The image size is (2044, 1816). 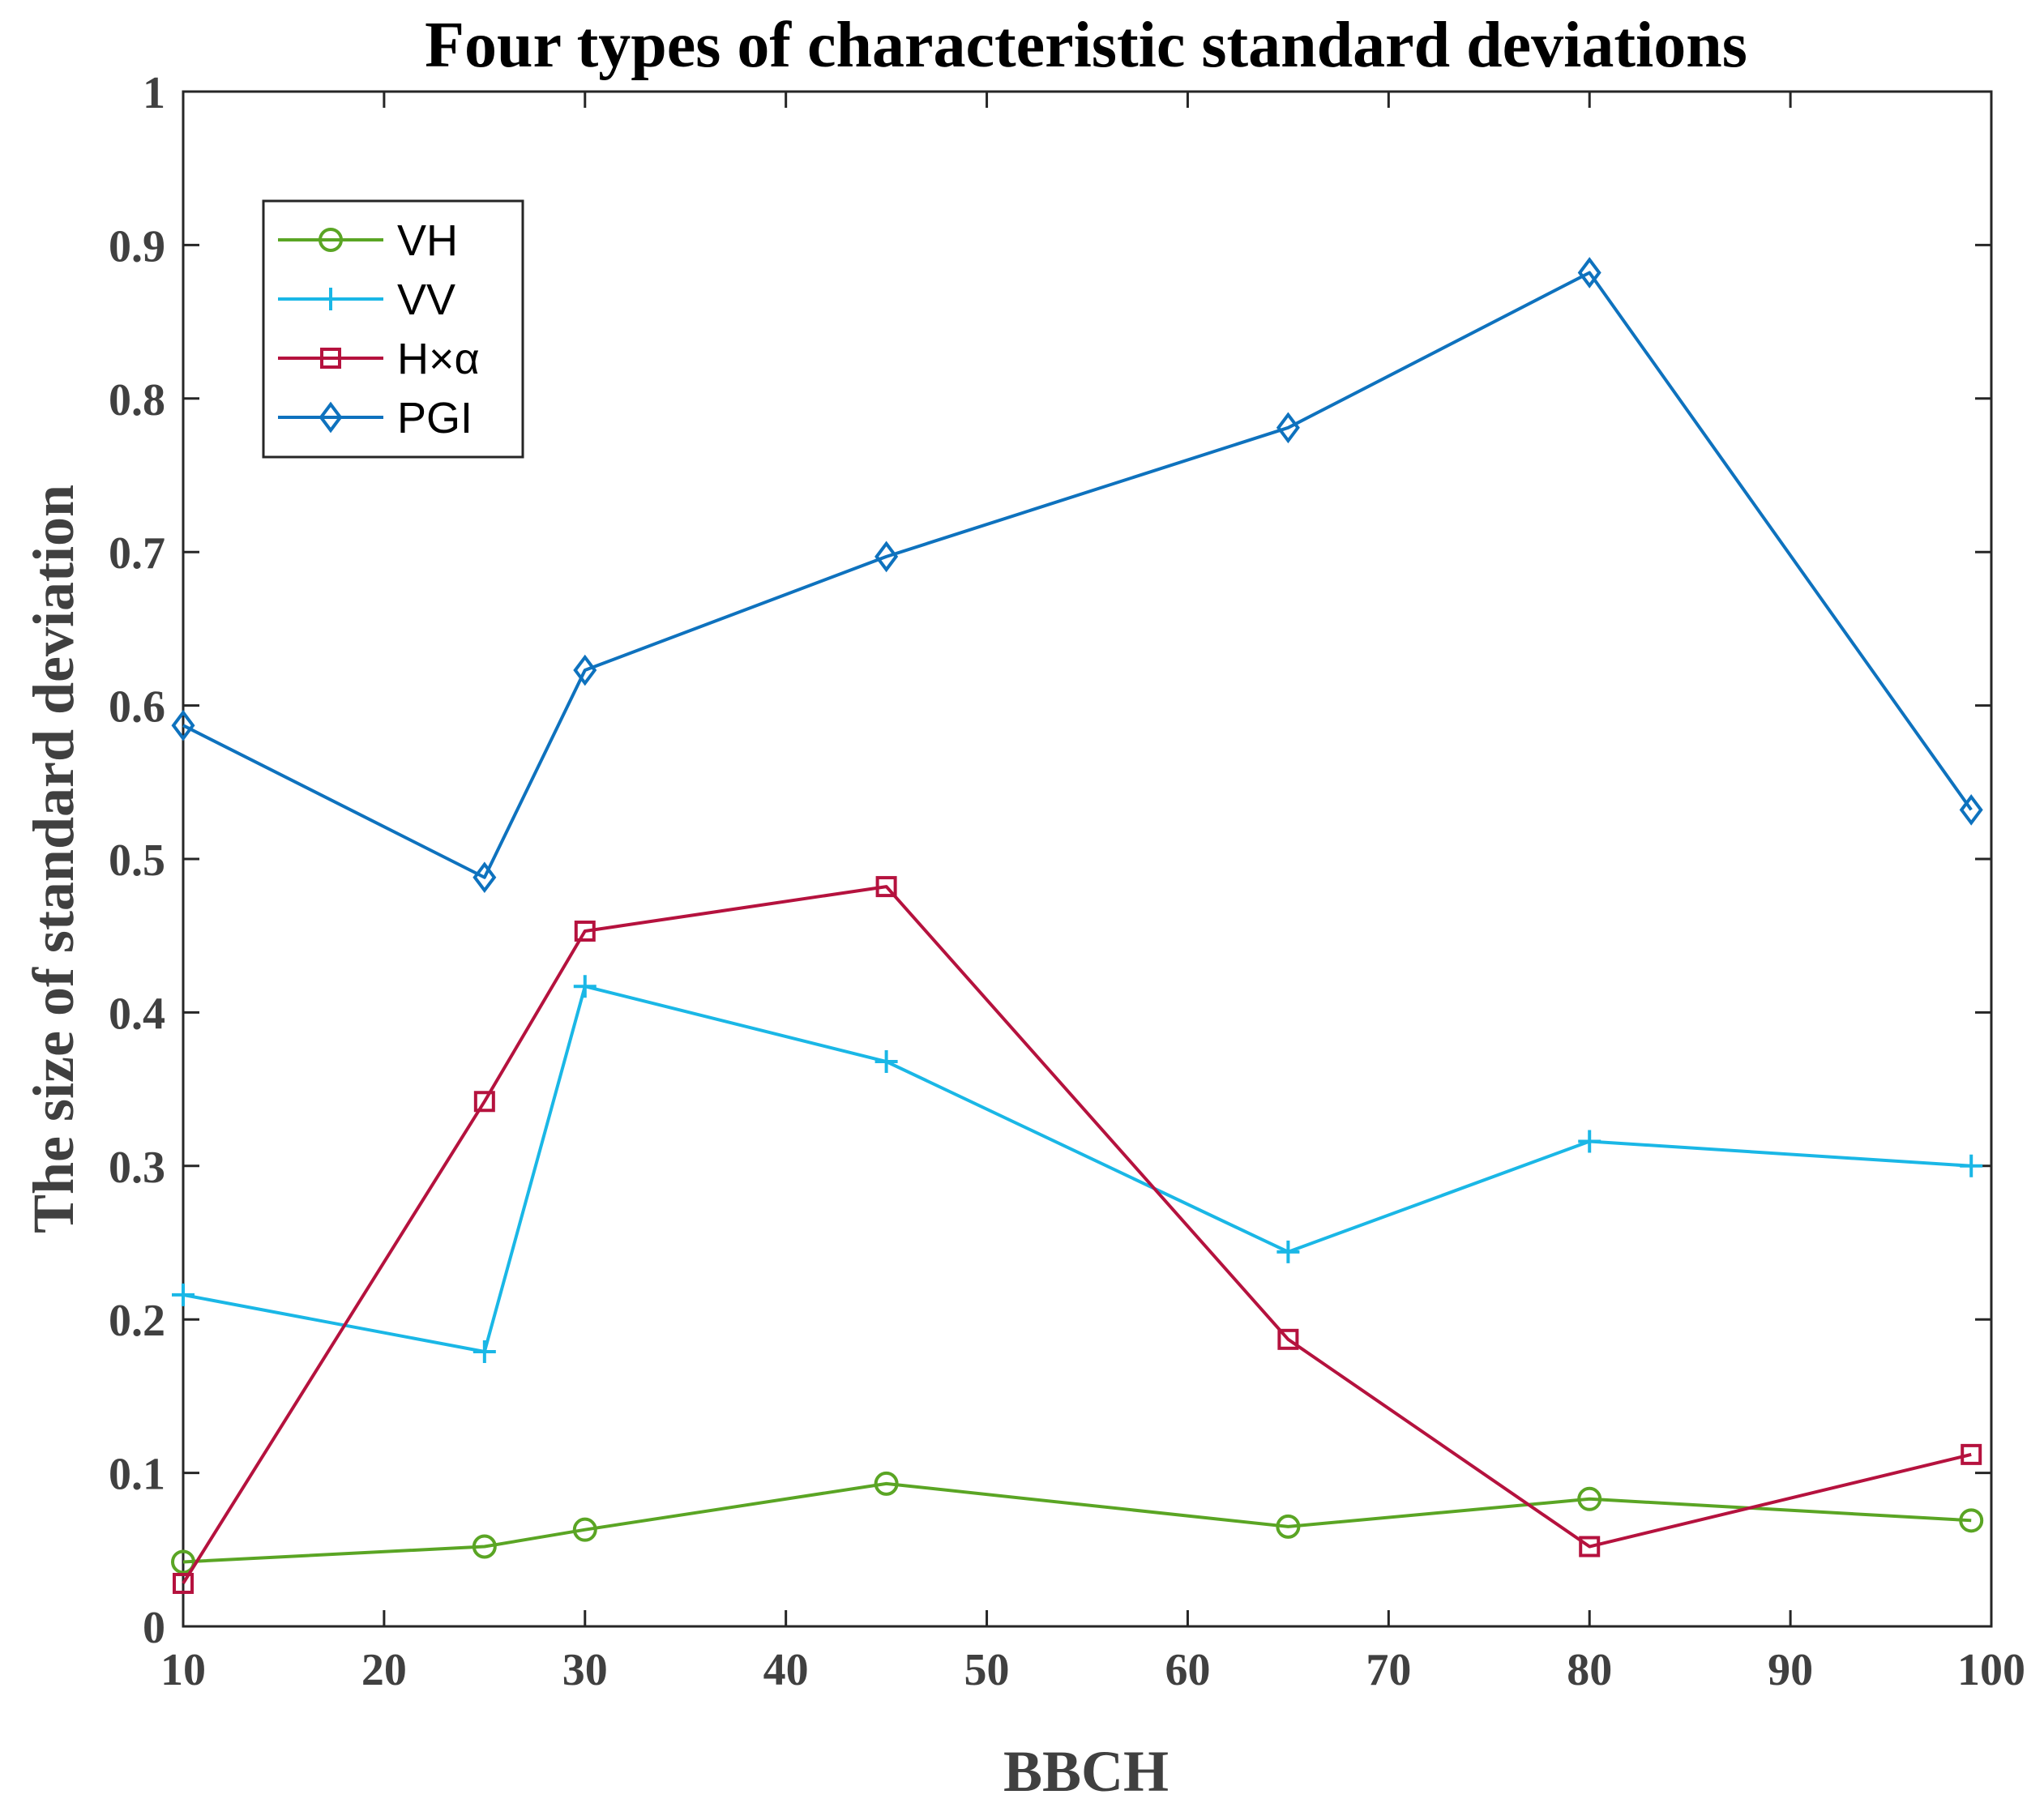 I want to click on series-line, so click(x=1077, y=1523).